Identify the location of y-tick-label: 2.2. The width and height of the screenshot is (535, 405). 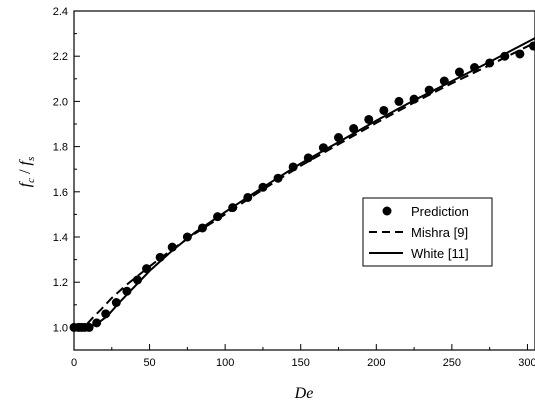
(60, 57).